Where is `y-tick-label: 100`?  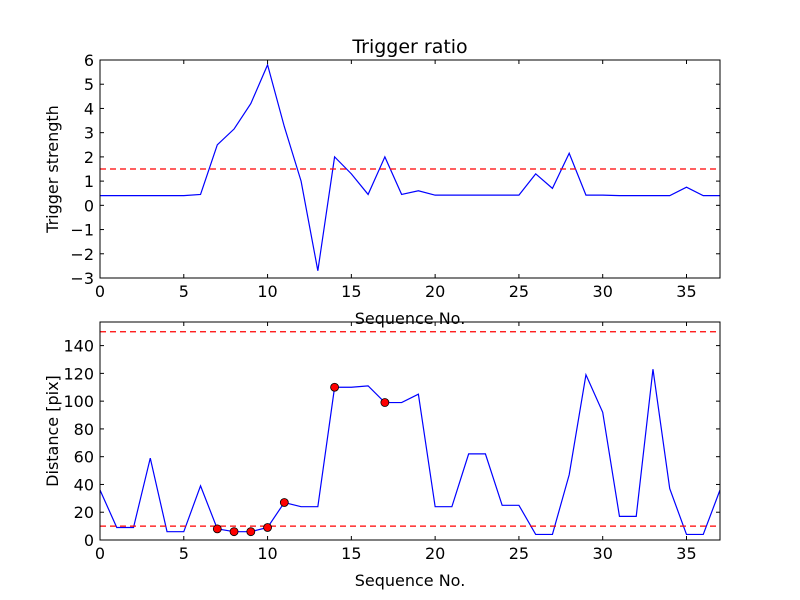
y-tick-label: 100 is located at coordinates (78, 401).